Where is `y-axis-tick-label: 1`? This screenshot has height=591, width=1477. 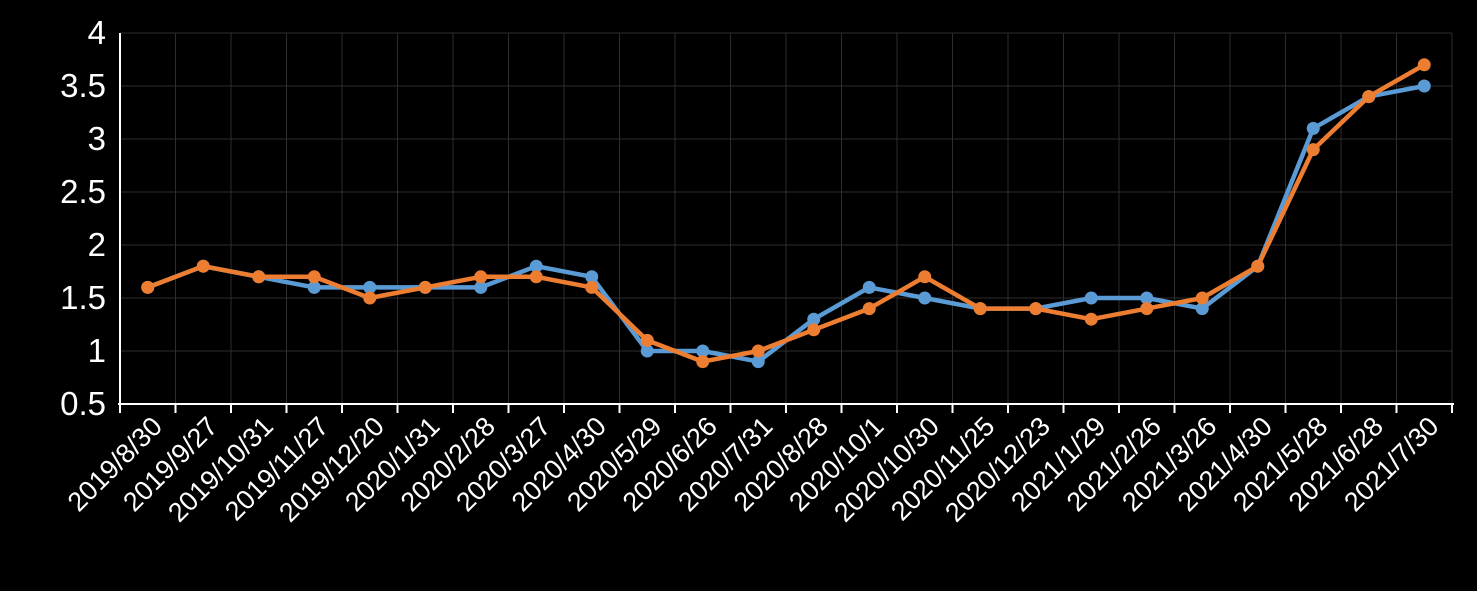
y-axis-tick-label: 1 is located at coordinates (97, 350).